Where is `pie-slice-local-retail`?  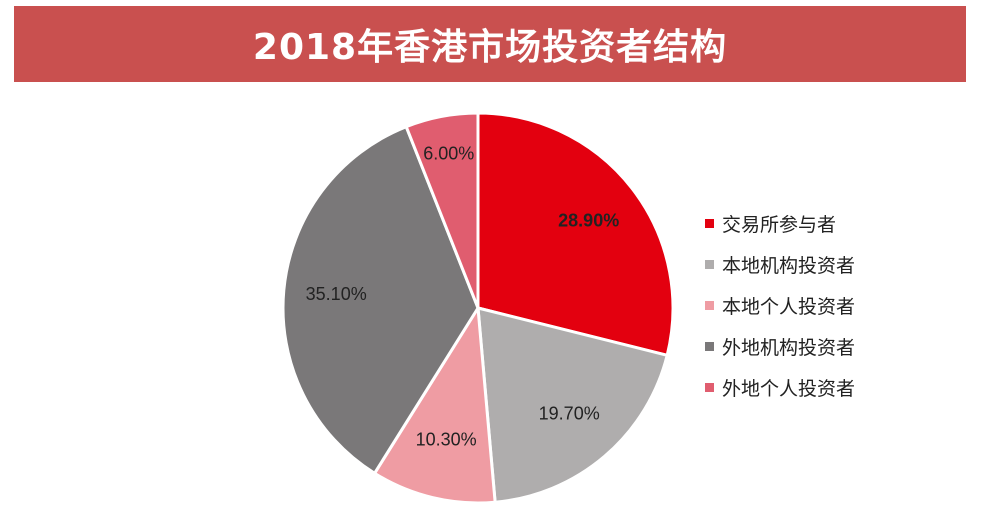
pie-slice-local-retail is located at coordinates (434, 404).